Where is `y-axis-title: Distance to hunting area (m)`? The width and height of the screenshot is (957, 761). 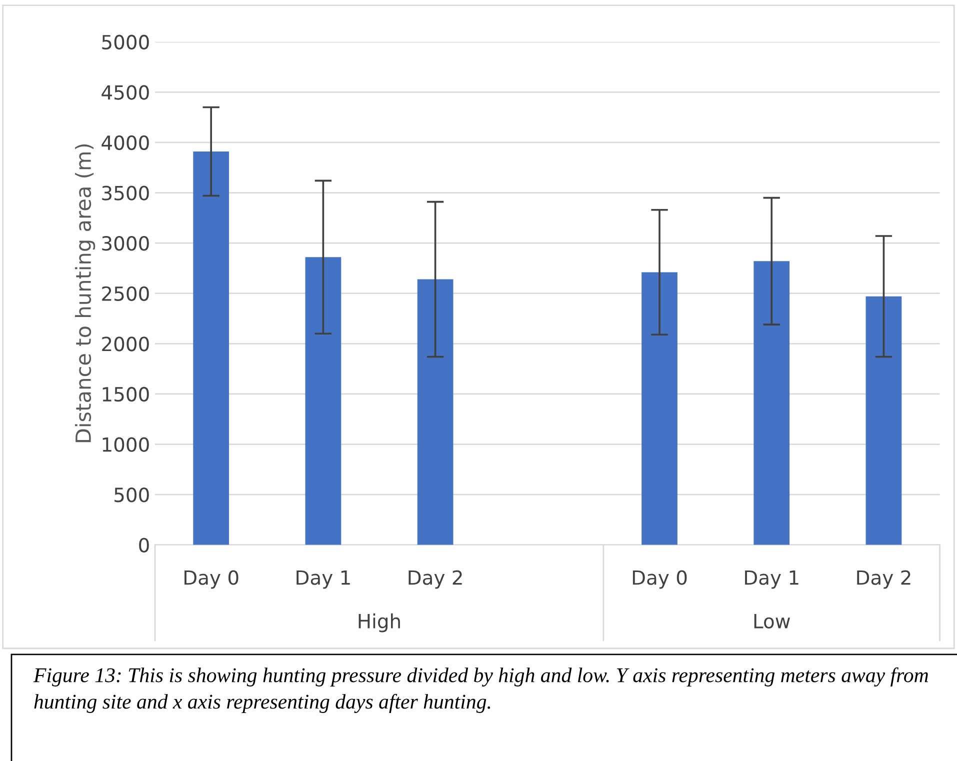 y-axis-title: Distance to hunting area (m) is located at coordinates (85, 293).